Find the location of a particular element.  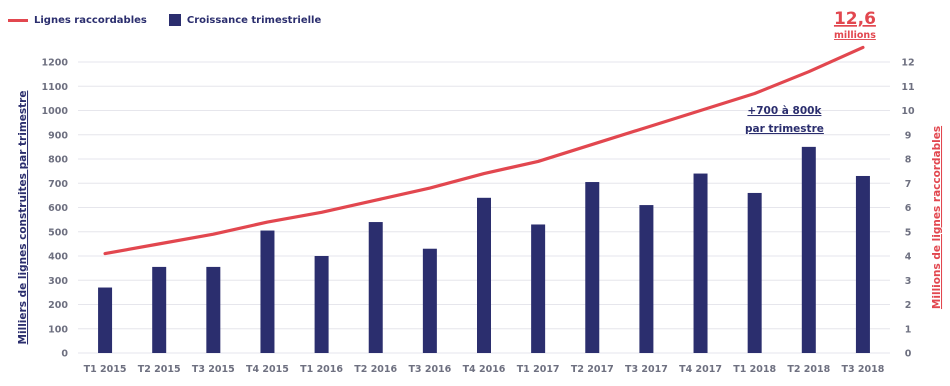

y-tick-right: 11 is located at coordinates (907, 87).